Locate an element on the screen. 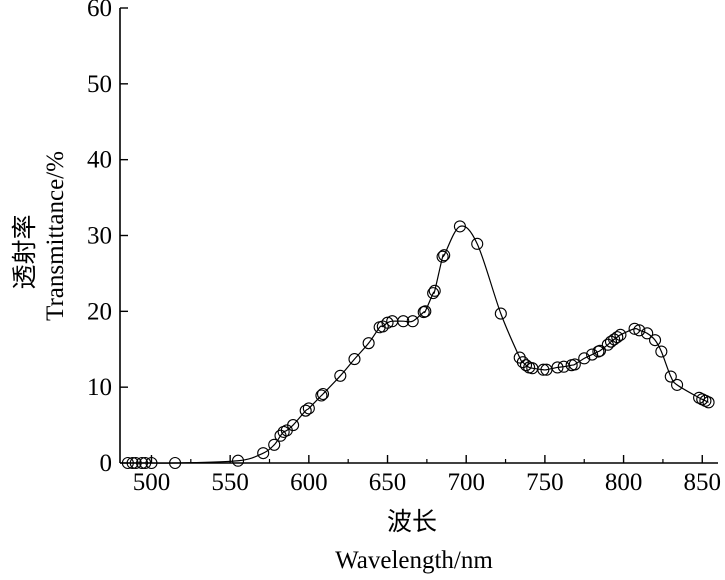 Image resolution: width=725 pixels, height=580 pixels. x-tick-label: 750 is located at coordinates (545, 482).